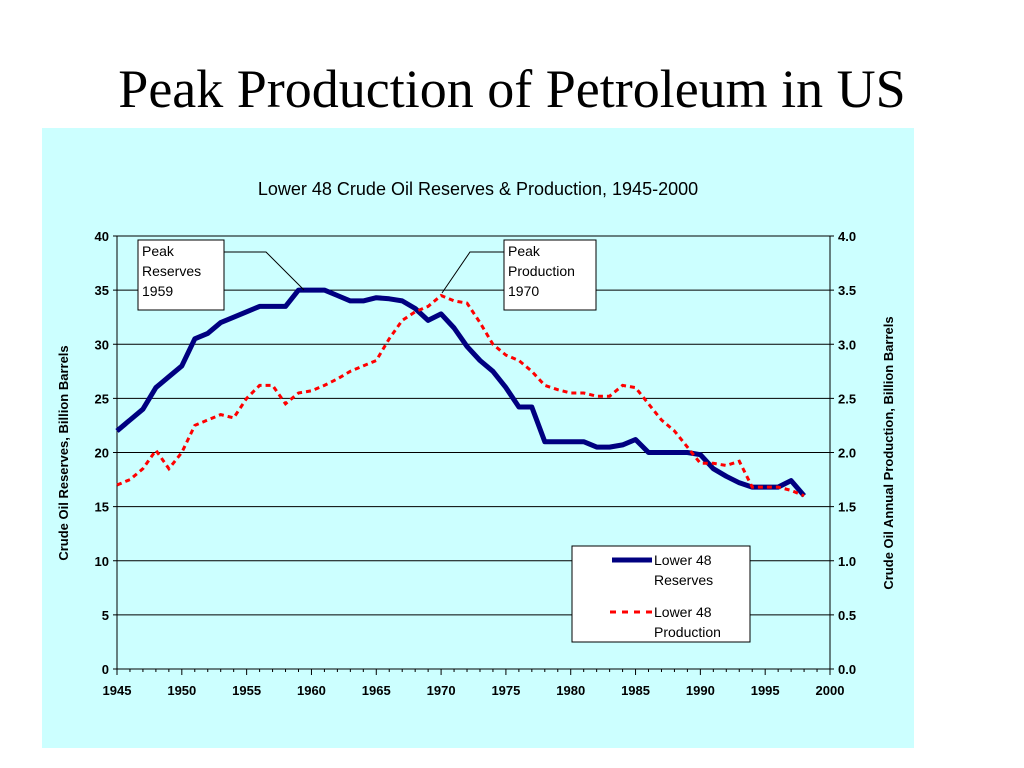 This screenshot has height=768, width=1024. I want to click on x-tick-label: 1995, so click(765, 690).